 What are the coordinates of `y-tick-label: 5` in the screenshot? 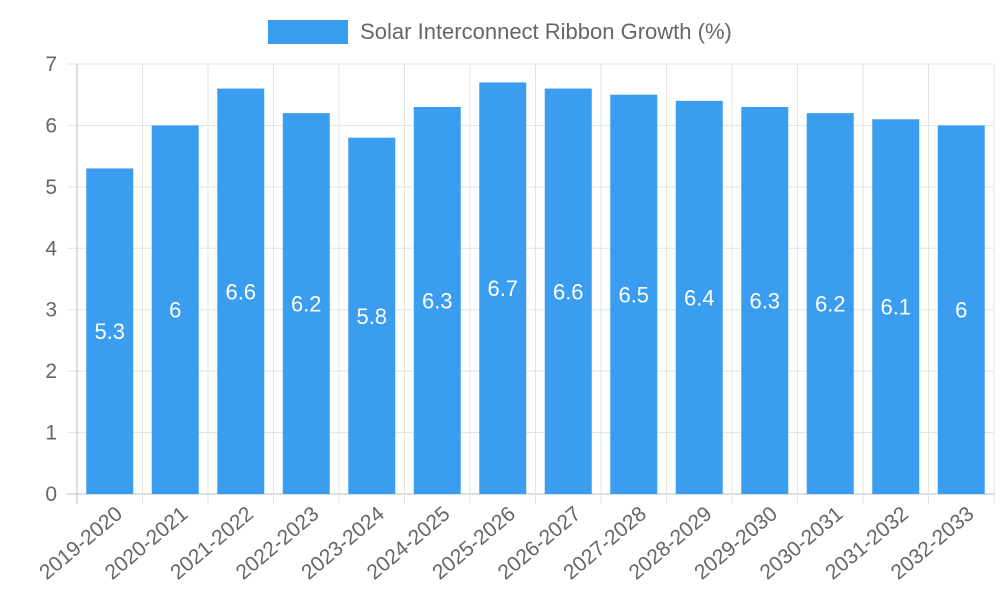 It's located at (51, 187).